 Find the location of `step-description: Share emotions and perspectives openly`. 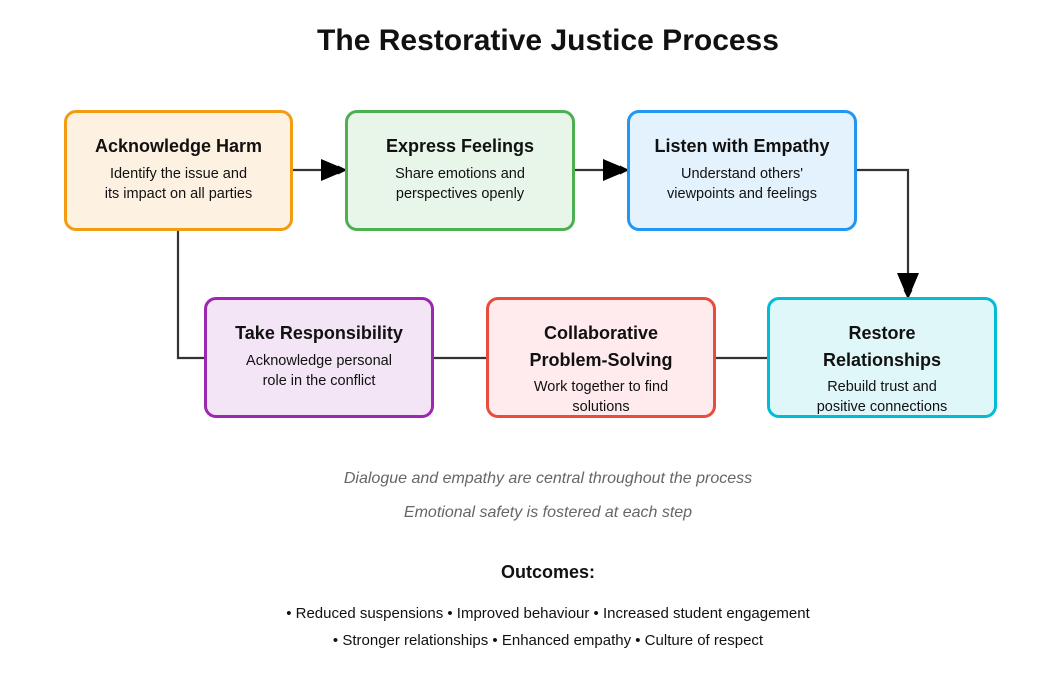

step-description: Share emotions and perspectives openly is located at coordinates (460, 184).